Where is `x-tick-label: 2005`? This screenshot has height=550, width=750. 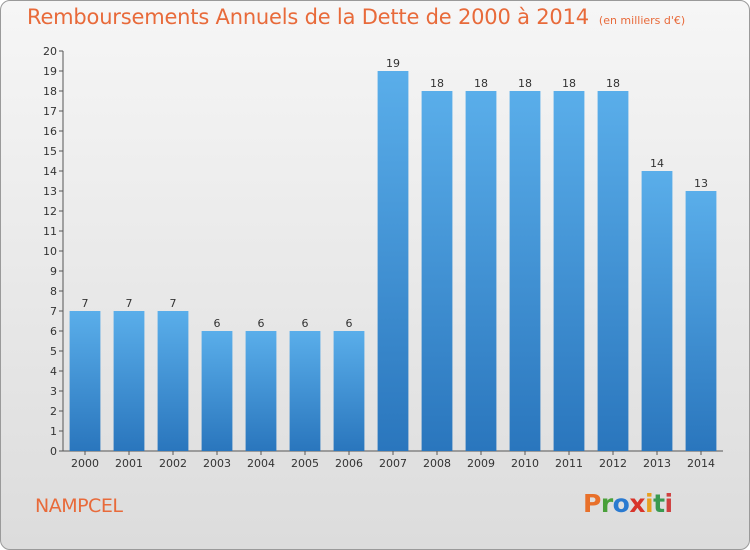
x-tick-label: 2005 is located at coordinates (305, 463).